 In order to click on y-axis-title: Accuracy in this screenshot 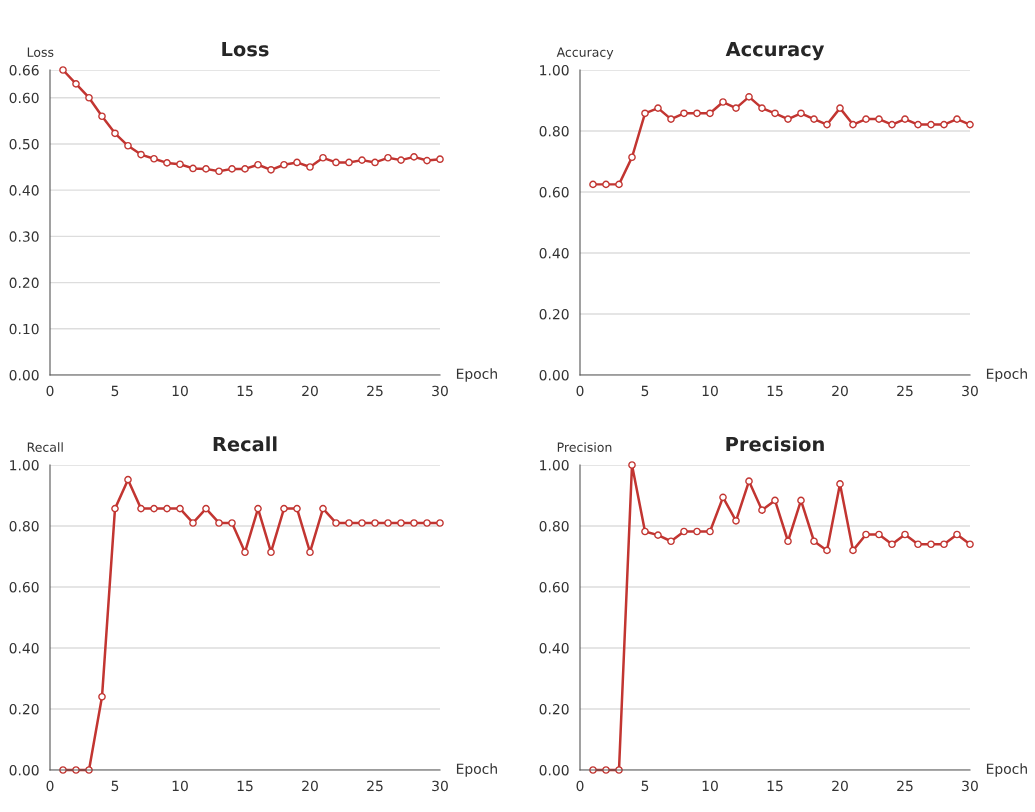, I will do `click(585, 53)`.